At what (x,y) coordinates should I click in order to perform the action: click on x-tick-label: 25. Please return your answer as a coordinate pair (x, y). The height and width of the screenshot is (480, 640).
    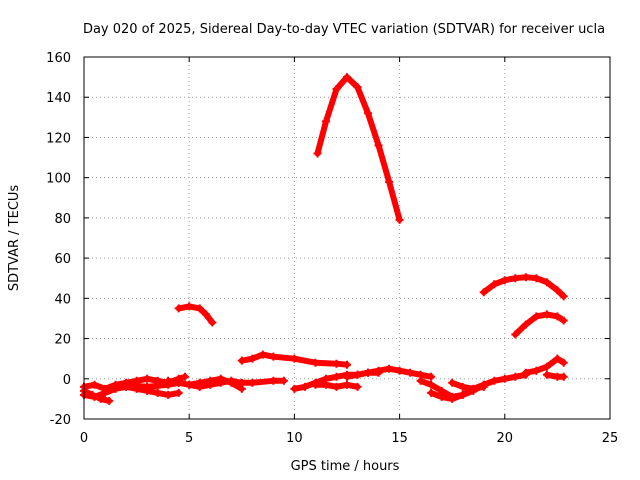
    Looking at the image, I should click on (610, 438).